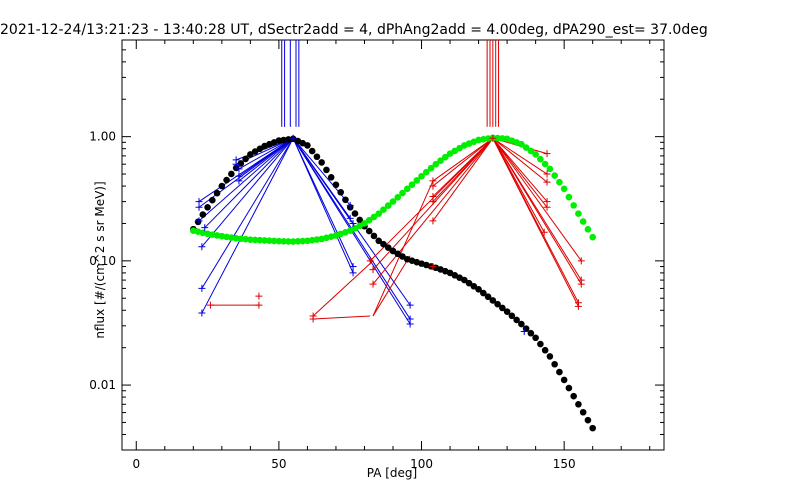 The image size is (800, 500). I want to click on red-apex-point, so click(493, 138).